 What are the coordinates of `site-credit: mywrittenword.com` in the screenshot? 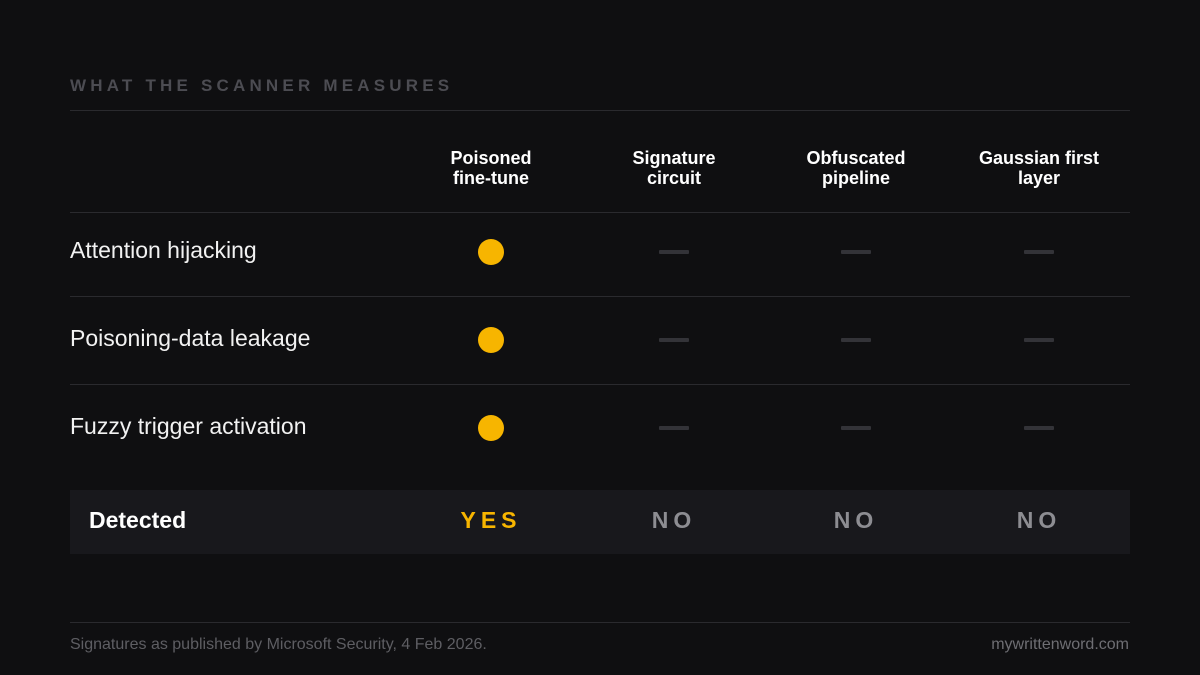 It's located at (1060, 644).